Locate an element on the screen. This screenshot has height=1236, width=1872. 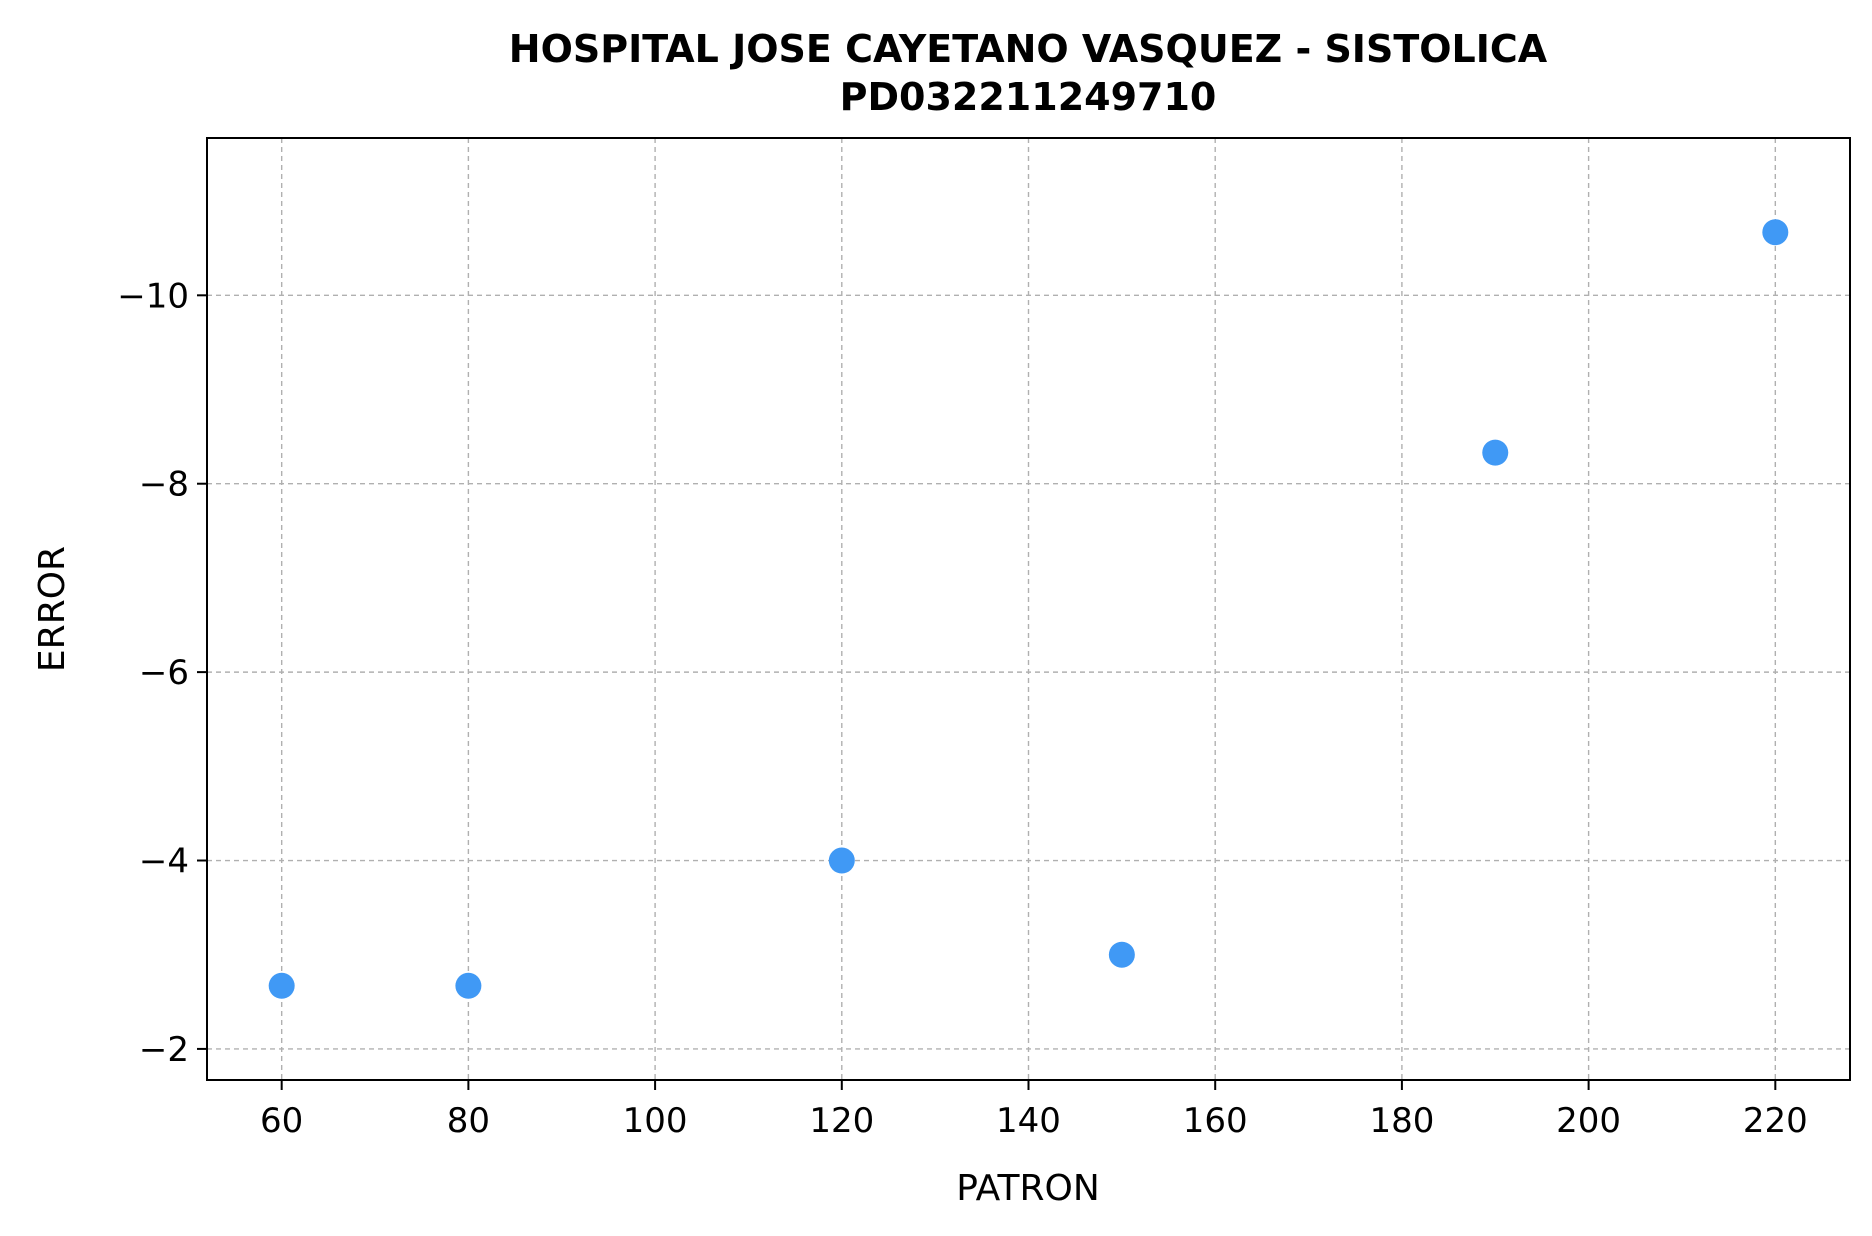
x-tick-label: 180 is located at coordinates (1401, 1121).